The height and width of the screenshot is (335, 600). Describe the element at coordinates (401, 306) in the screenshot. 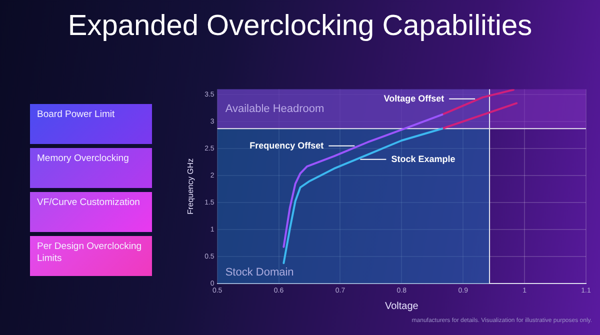

I see `x-axis-title: Voltage` at that location.